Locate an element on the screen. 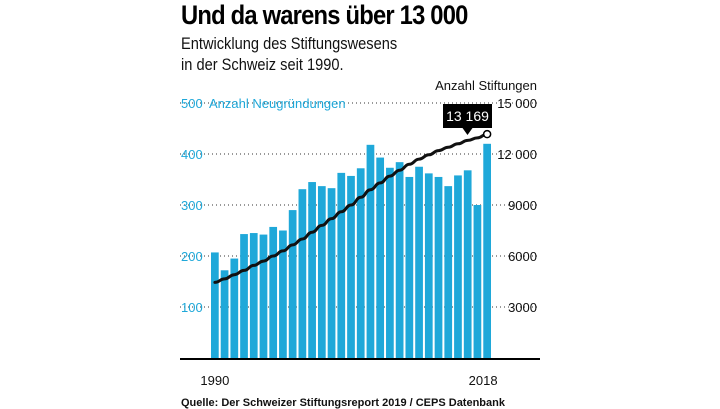 The image size is (720, 409). right-tick-2: 9000 is located at coordinates (522, 205).